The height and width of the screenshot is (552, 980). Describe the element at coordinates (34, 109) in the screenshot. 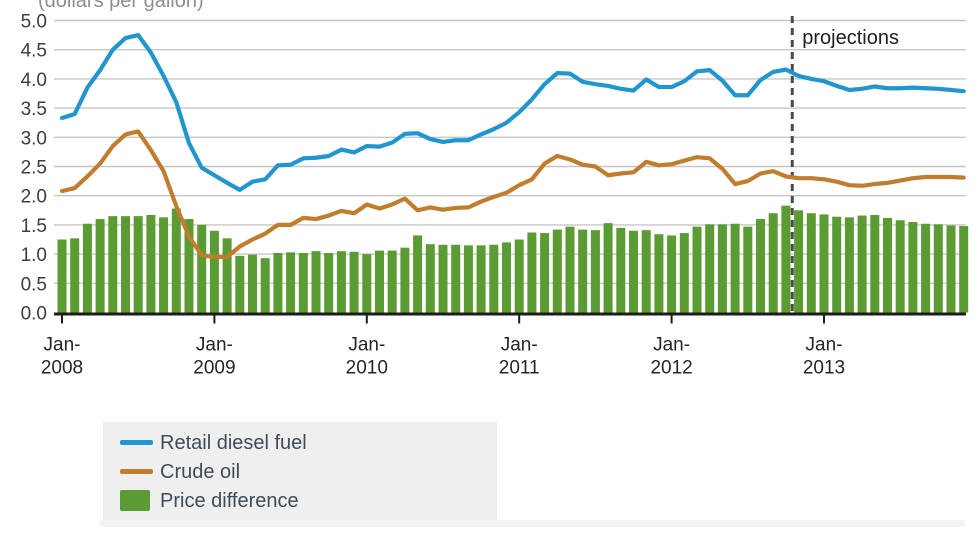

I see `y-axis-tick-label: 3.5` at that location.